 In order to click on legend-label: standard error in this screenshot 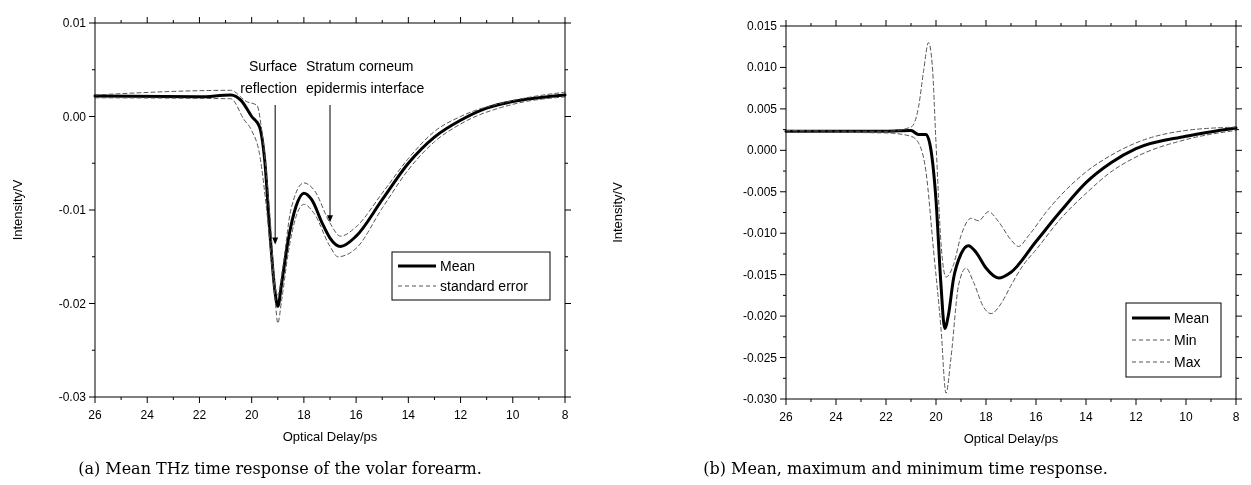, I will do `click(484, 286)`.